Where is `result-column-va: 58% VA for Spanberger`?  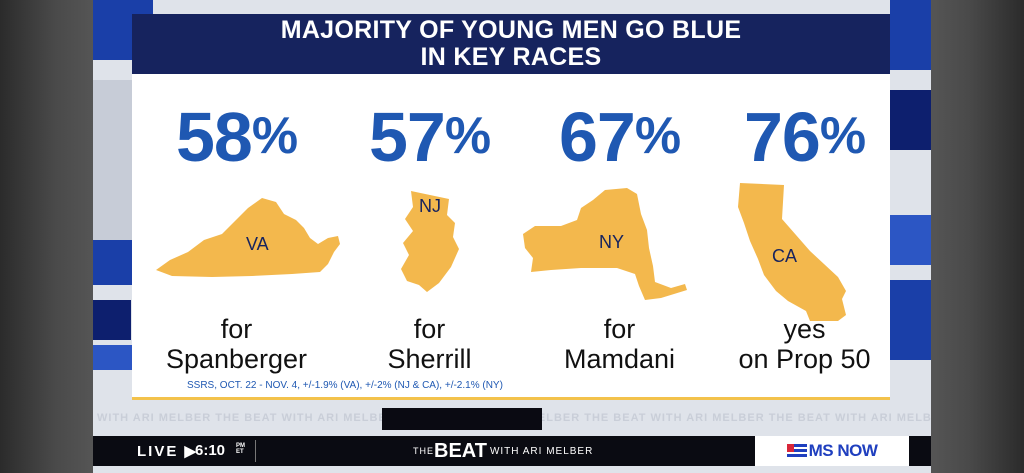
result-column-va: 58% VA for Spanberger is located at coordinates (242, 224).